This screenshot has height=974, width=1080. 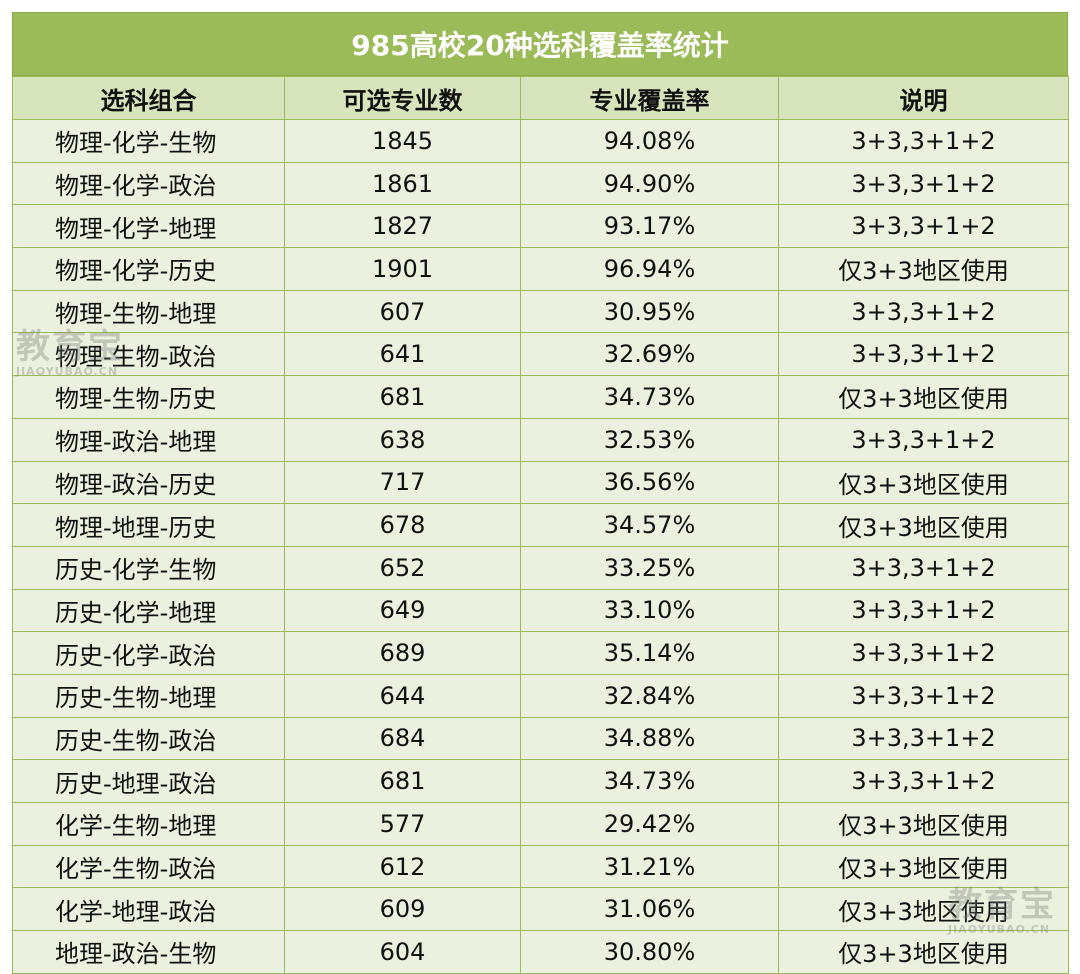 I want to click on table-row: 历史-化学-生物 652 33.25% 3+3,3+1+2, so click(x=540, y=567).